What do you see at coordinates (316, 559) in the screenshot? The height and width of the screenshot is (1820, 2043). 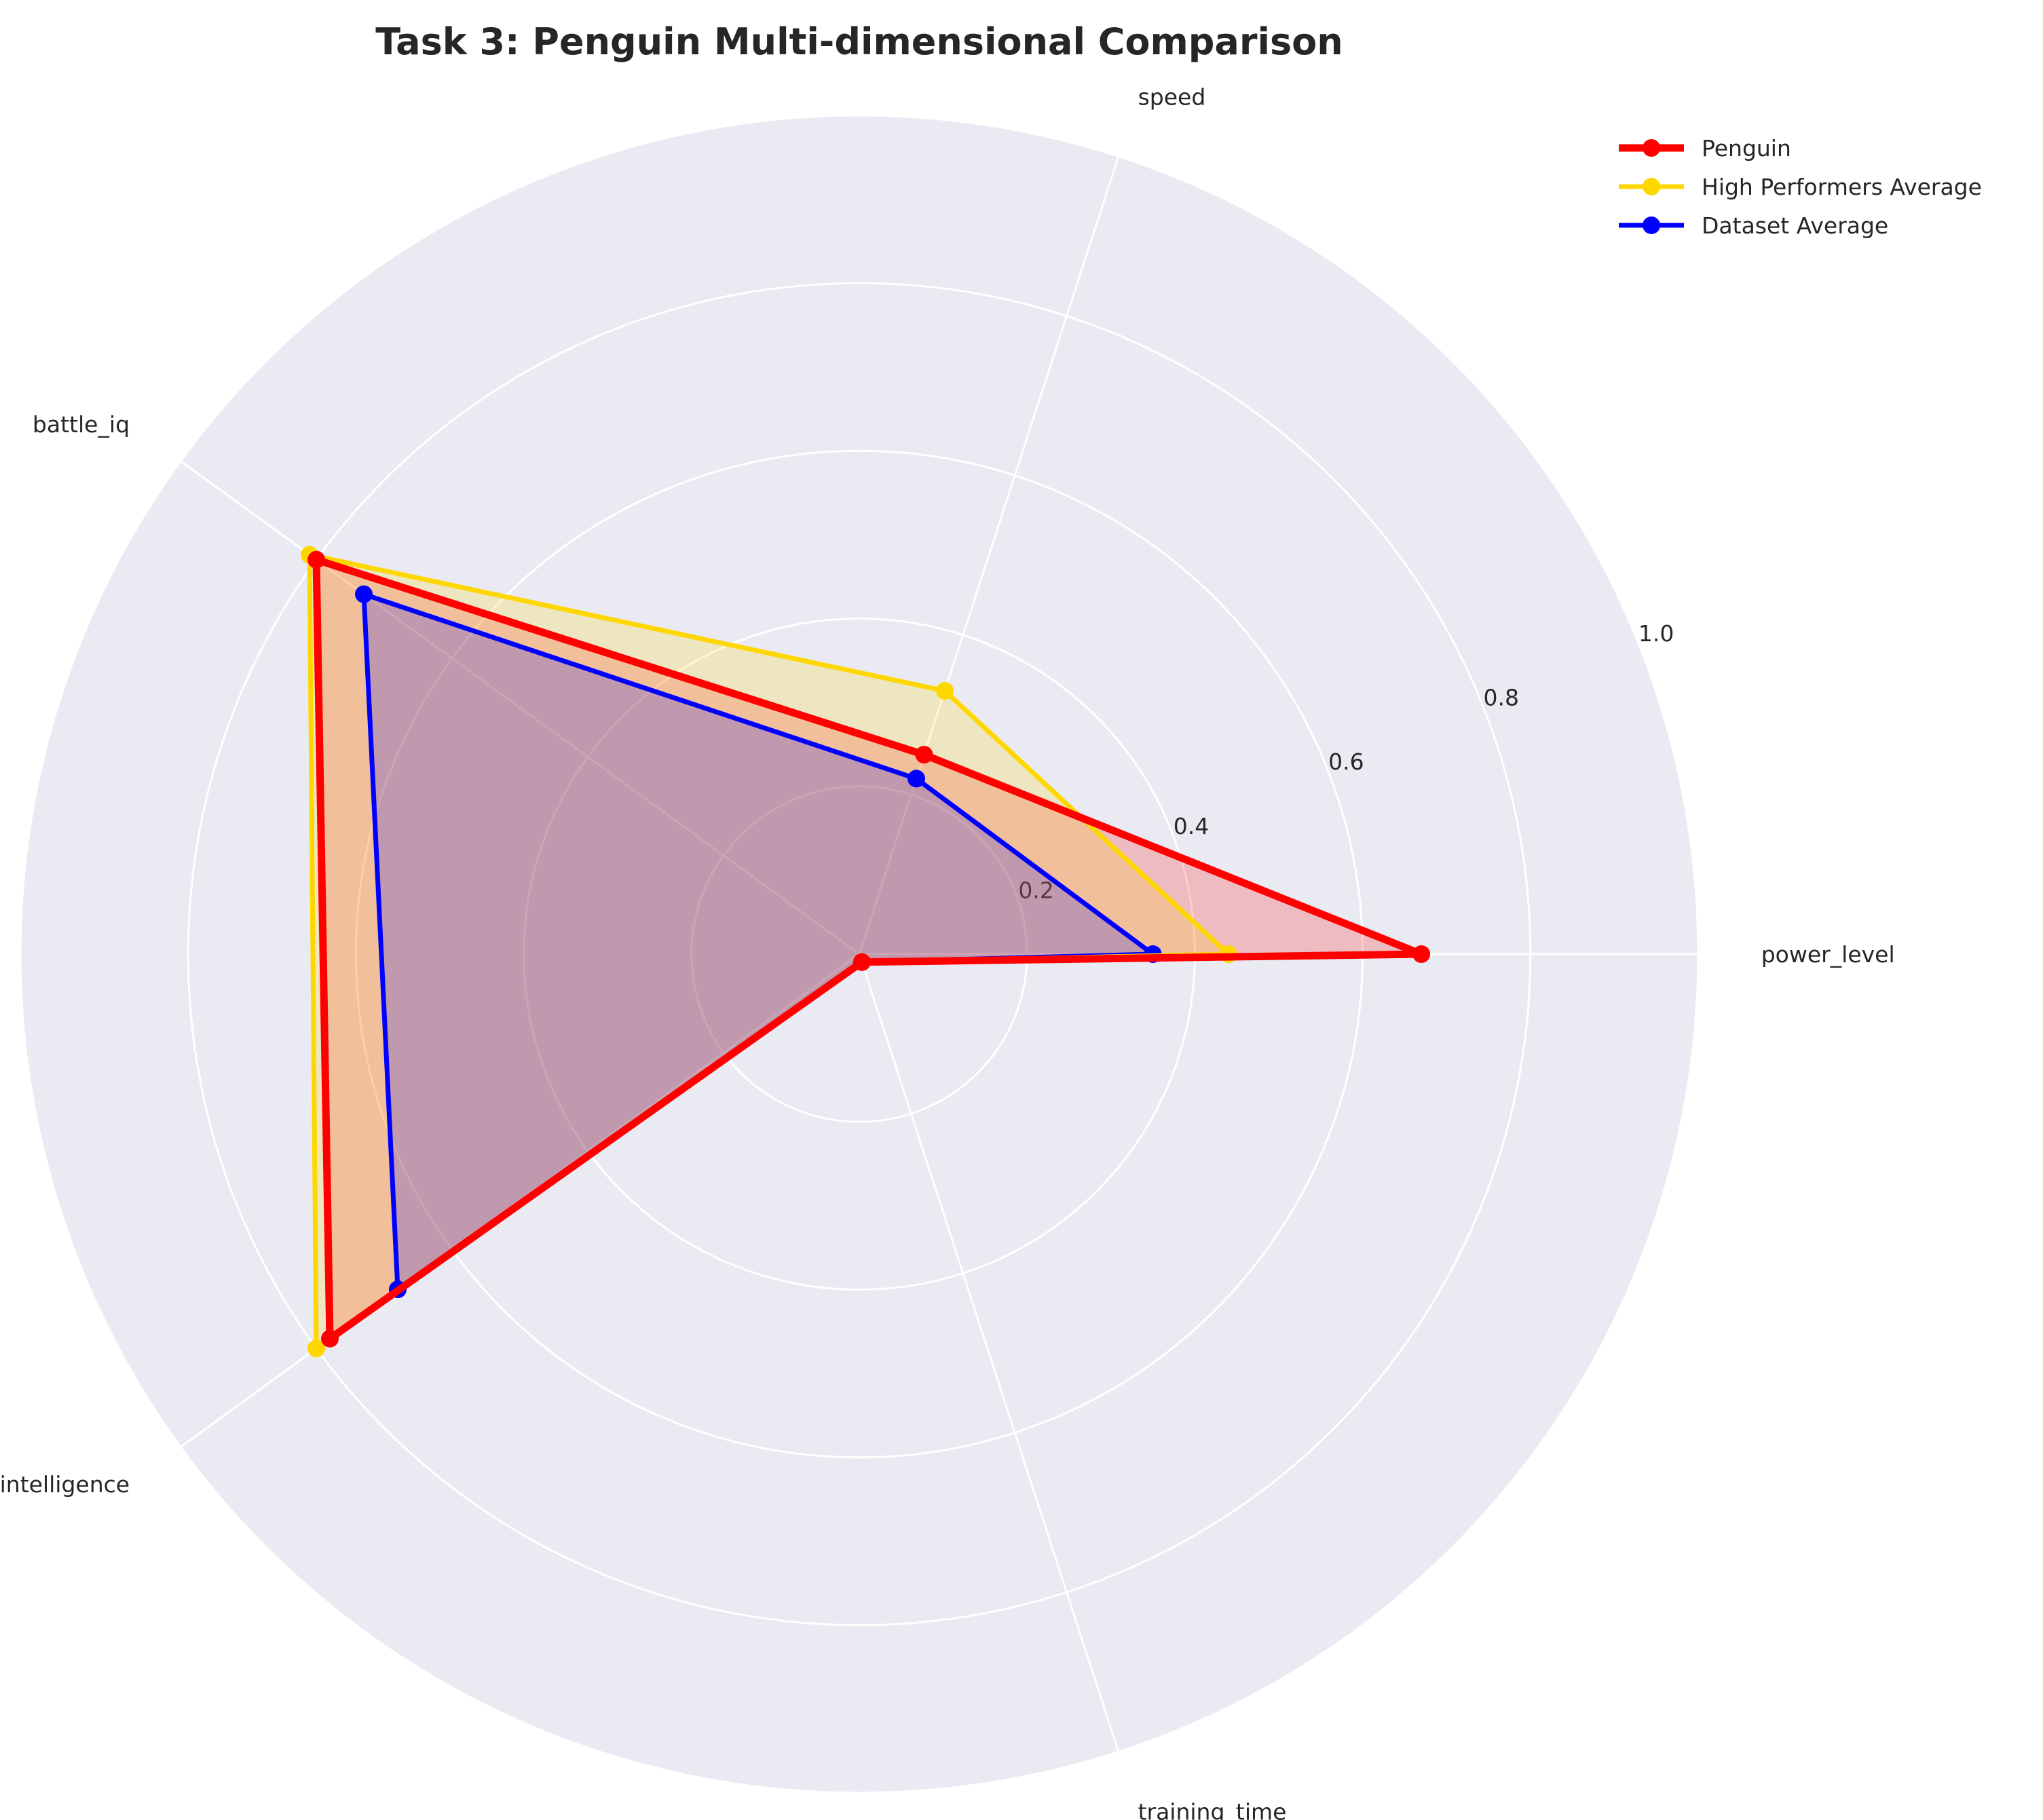 I see `series-0-point-battle_iq` at bounding box center [316, 559].